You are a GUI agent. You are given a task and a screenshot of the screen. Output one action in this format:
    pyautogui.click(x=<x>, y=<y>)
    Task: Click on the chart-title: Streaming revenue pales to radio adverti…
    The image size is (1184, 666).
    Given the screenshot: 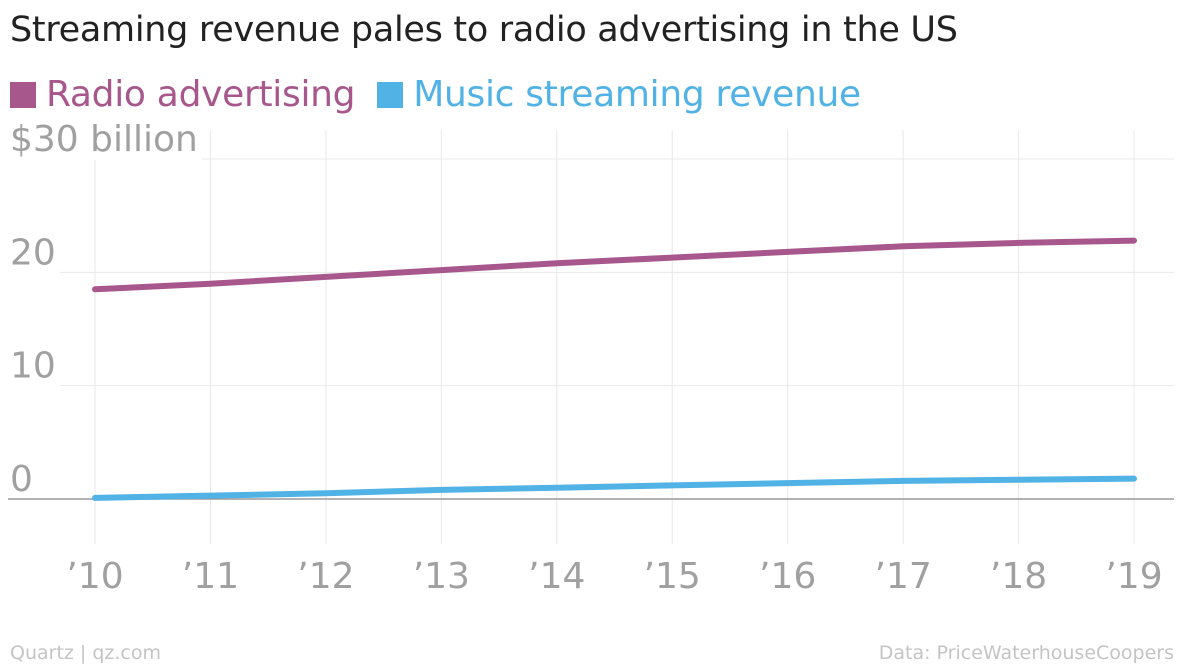 What is the action you would take?
    pyautogui.click(x=484, y=30)
    